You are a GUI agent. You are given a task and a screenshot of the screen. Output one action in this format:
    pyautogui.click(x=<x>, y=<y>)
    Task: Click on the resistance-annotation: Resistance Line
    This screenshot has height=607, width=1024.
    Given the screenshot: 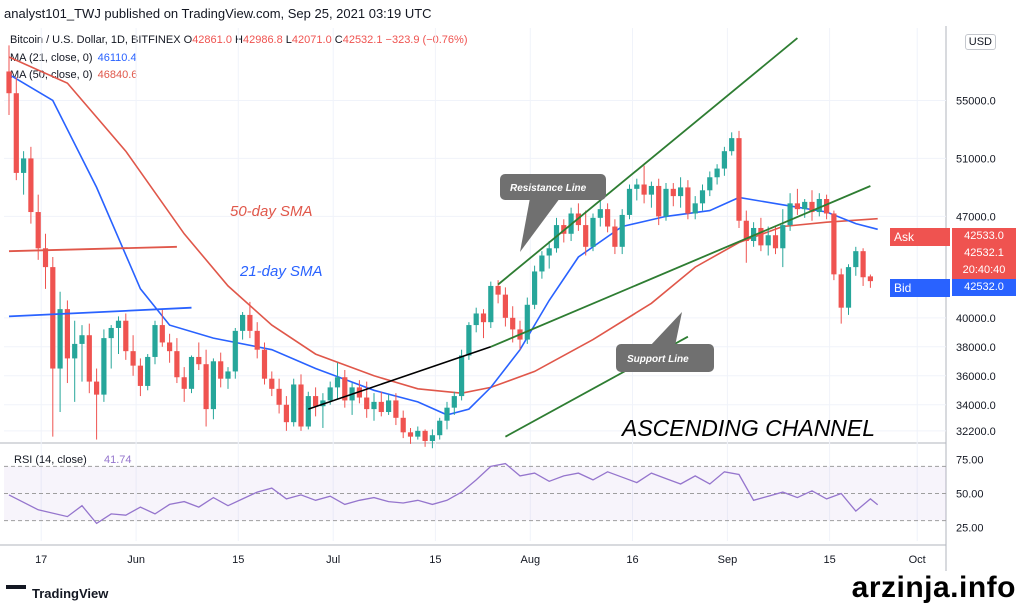 What is the action you would take?
    pyautogui.click(x=548, y=188)
    